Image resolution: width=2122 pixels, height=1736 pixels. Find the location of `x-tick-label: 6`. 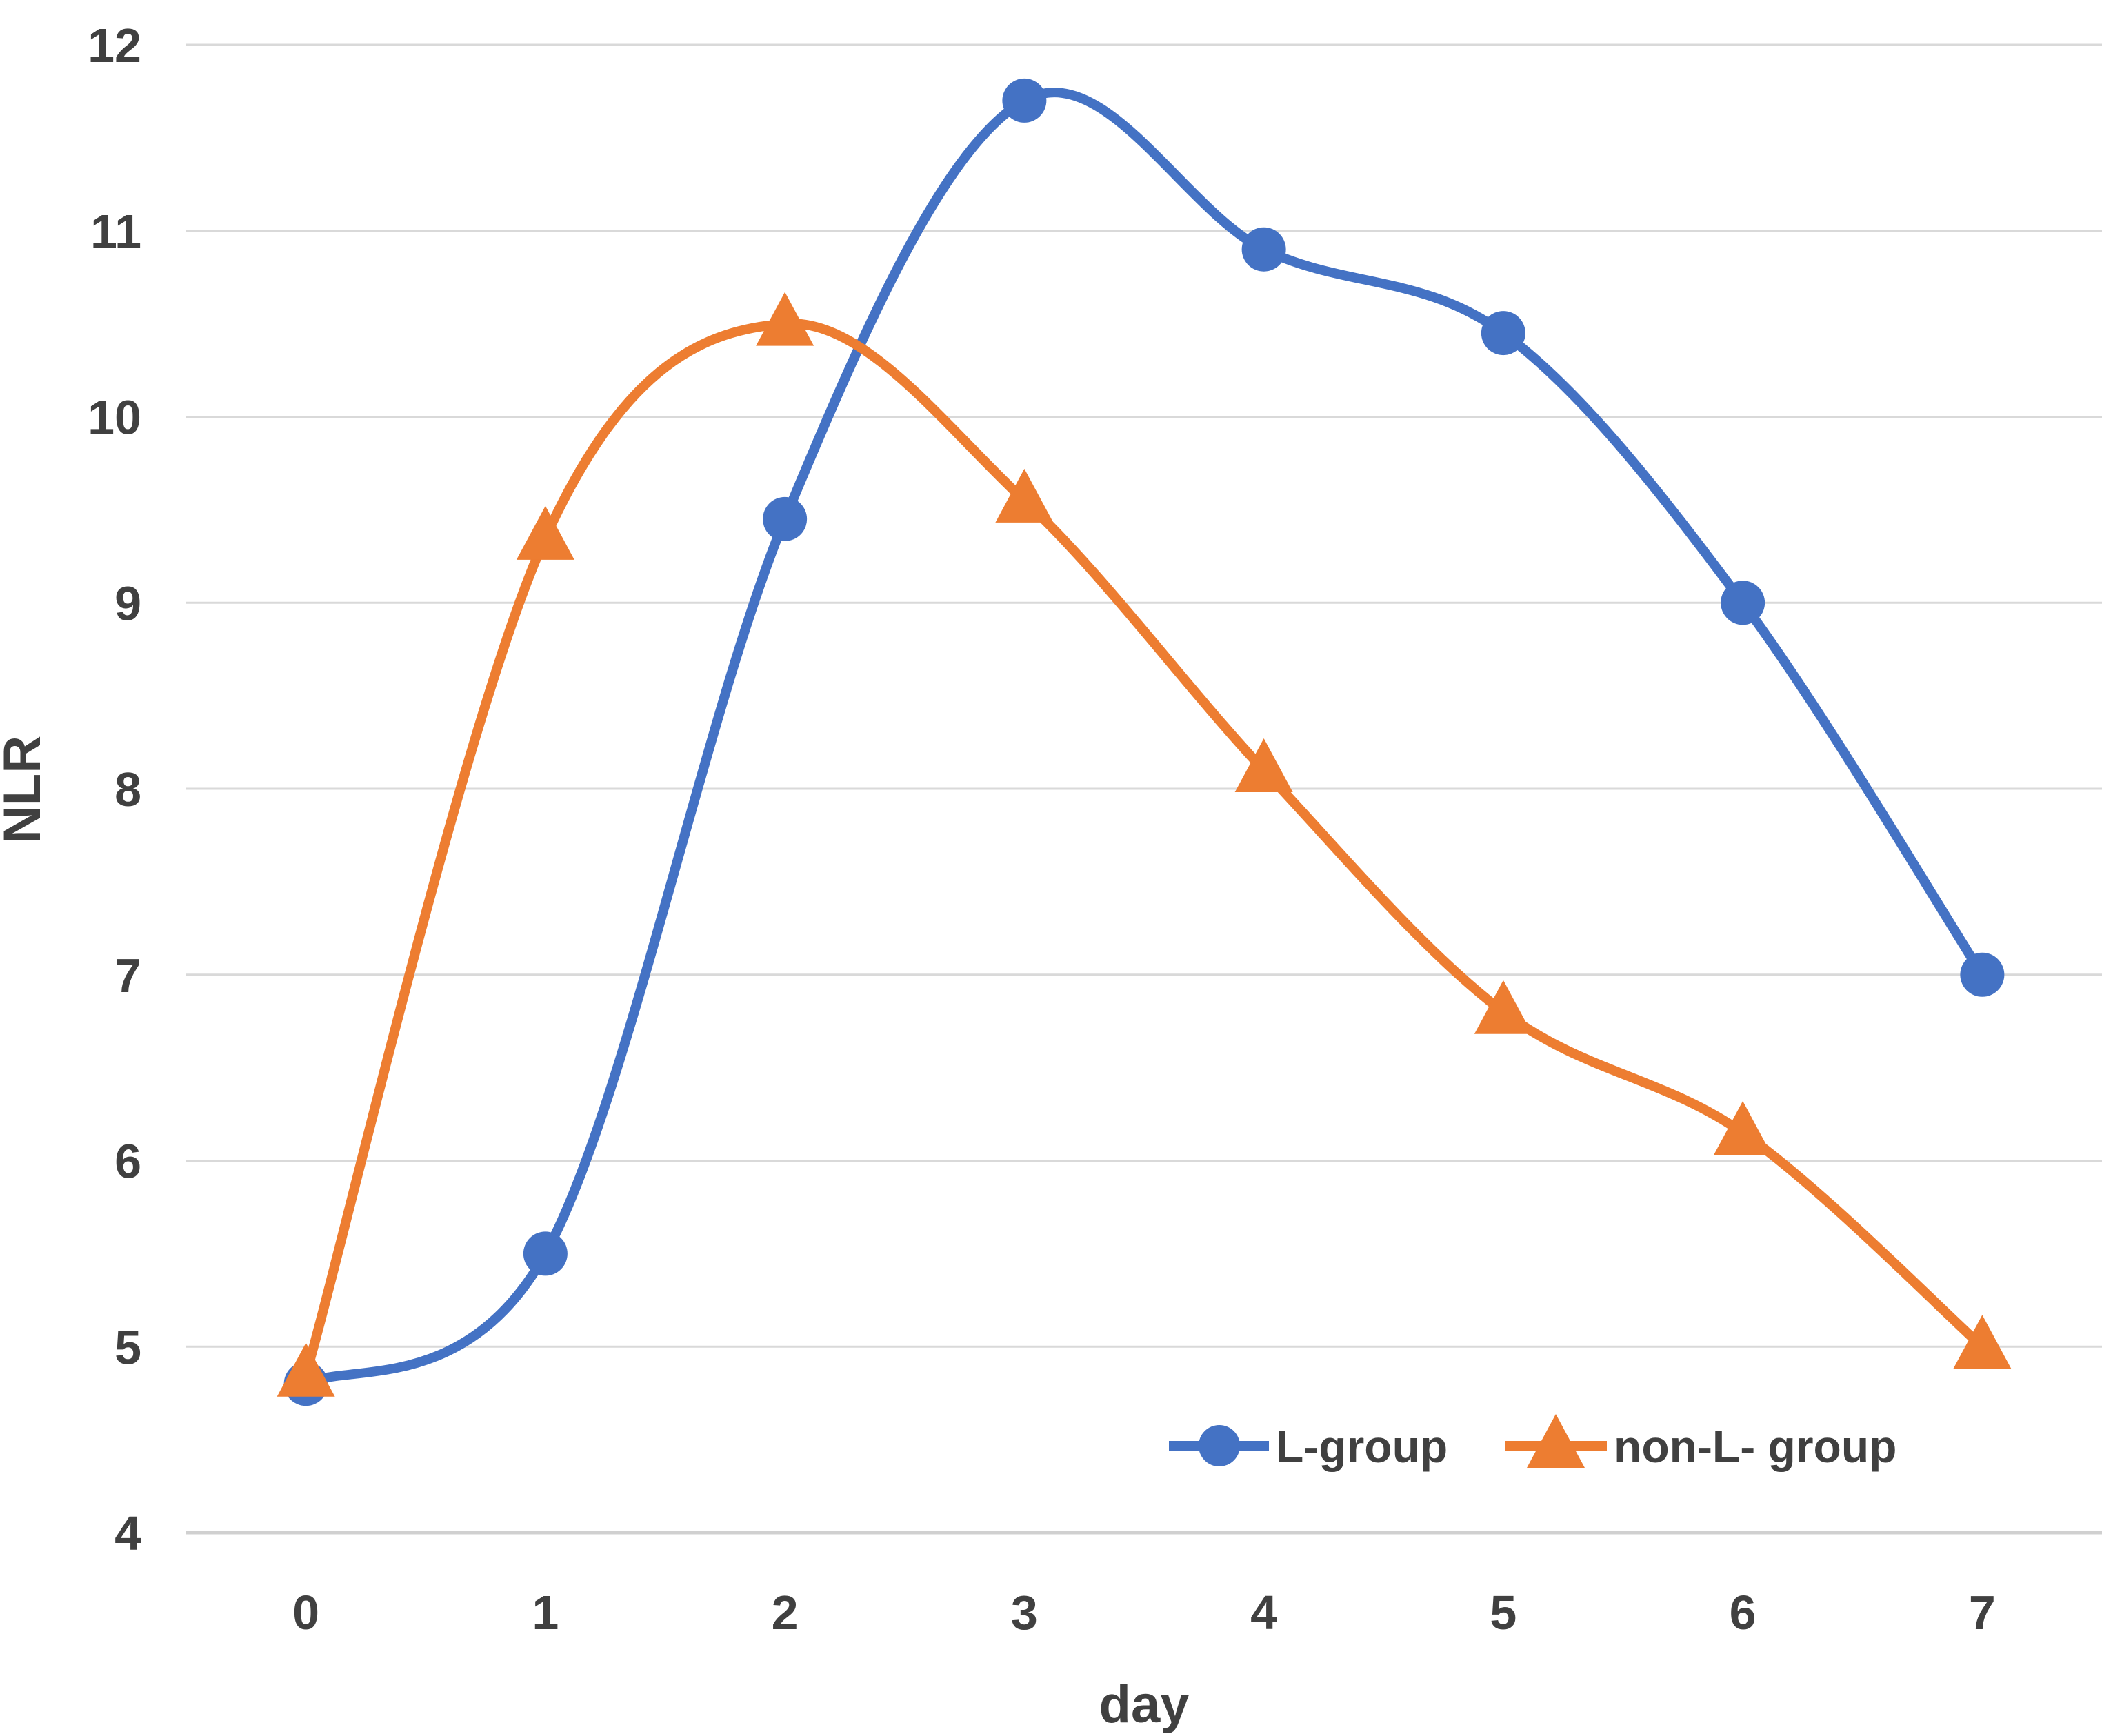

x-tick-label: 6 is located at coordinates (1743, 1612).